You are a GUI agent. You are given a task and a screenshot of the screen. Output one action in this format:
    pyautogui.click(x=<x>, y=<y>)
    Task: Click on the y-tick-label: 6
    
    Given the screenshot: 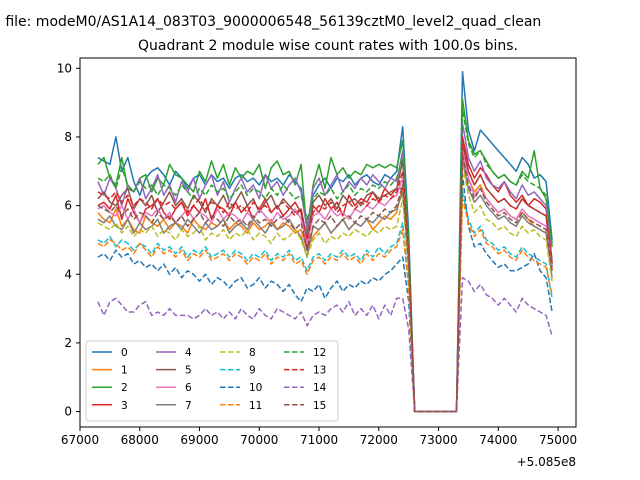 What is the action you would take?
    pyautogui.click(x=68, y=206)
    